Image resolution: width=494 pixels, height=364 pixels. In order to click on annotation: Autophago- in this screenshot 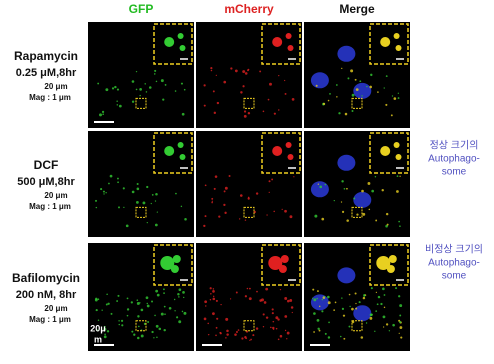, I will do `click(454, 159)`.